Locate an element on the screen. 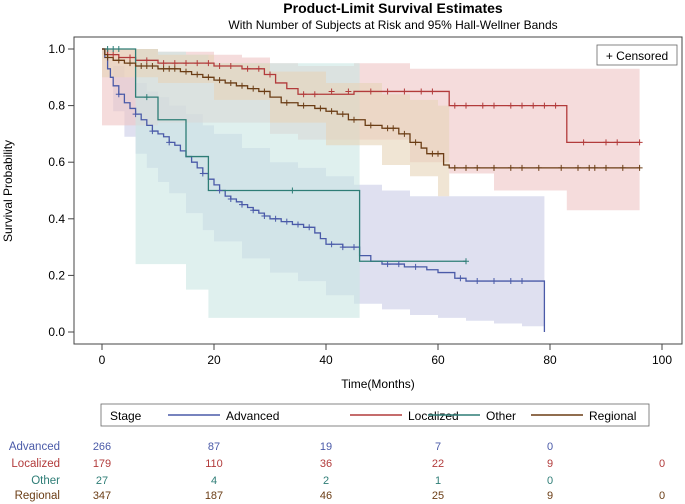 This screenshot has height=504, width=685. legend-label-localized: Localized is located at coordinates (433, 416).